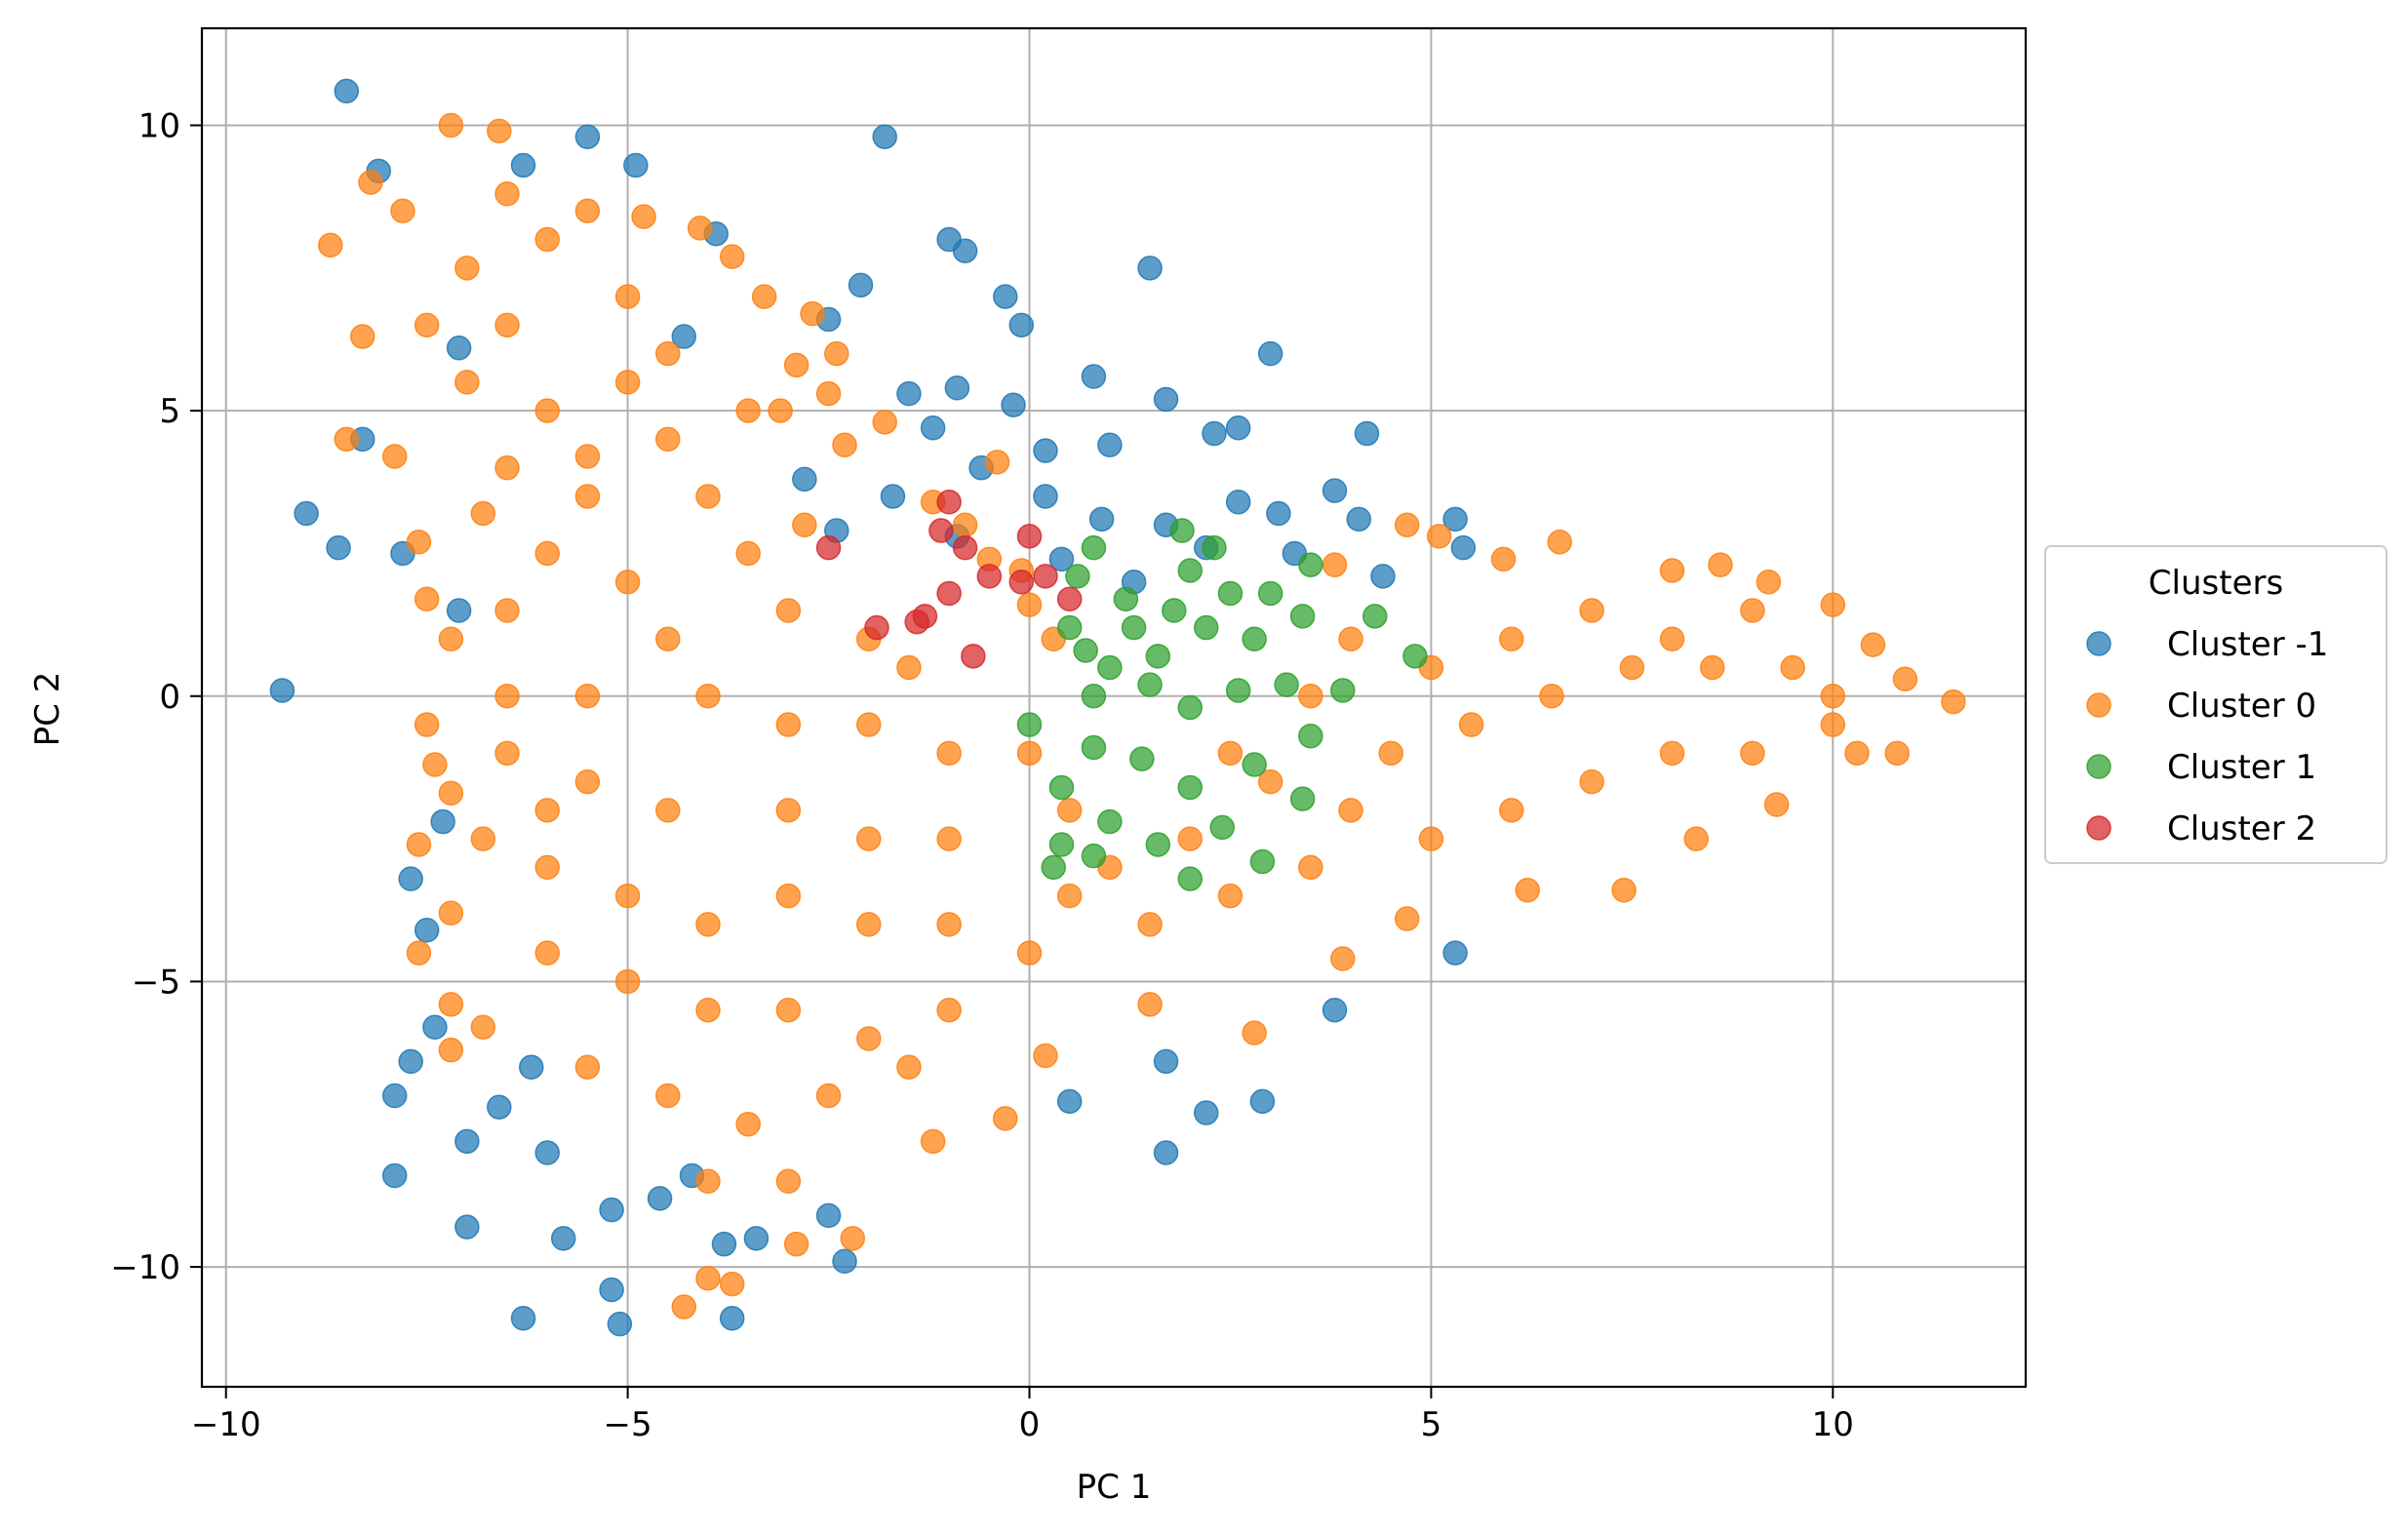 The image size is (2408, 1536). I want to click on x-axis-label: PC 1, so click(1114, 1487).